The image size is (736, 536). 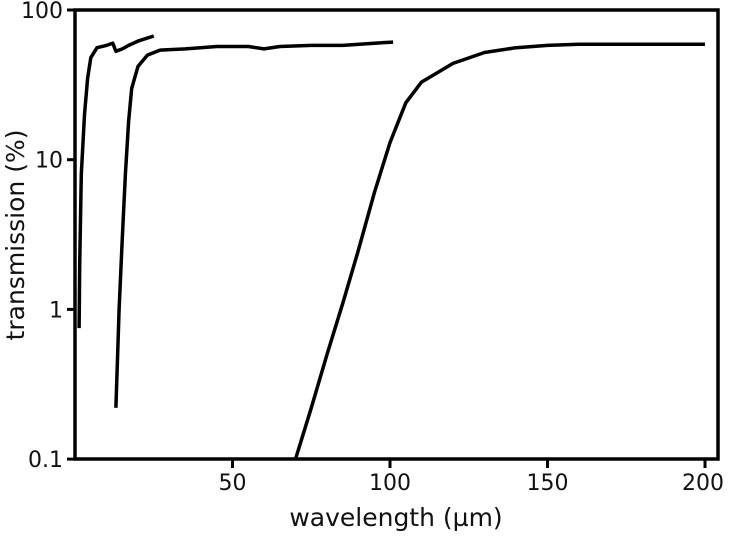 I want to click on y-tick-label: 100, so click(x=42, y=12).